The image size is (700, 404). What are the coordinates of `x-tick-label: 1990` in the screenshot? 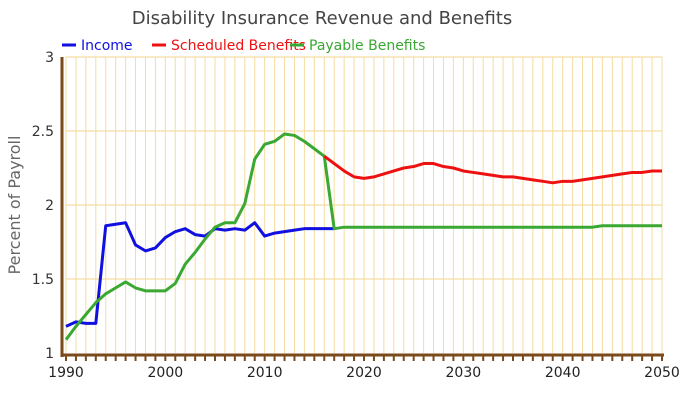 It's located at (66, 373).